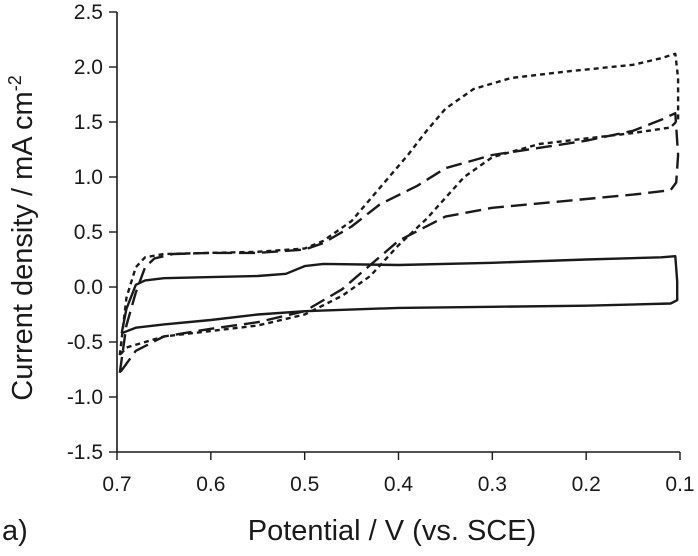 The image size is (698, 556). What do you see at coordinates (88, 232) in the screenshot?
I see `y-tick-label: 0.5` at bounding box center [88, 232].